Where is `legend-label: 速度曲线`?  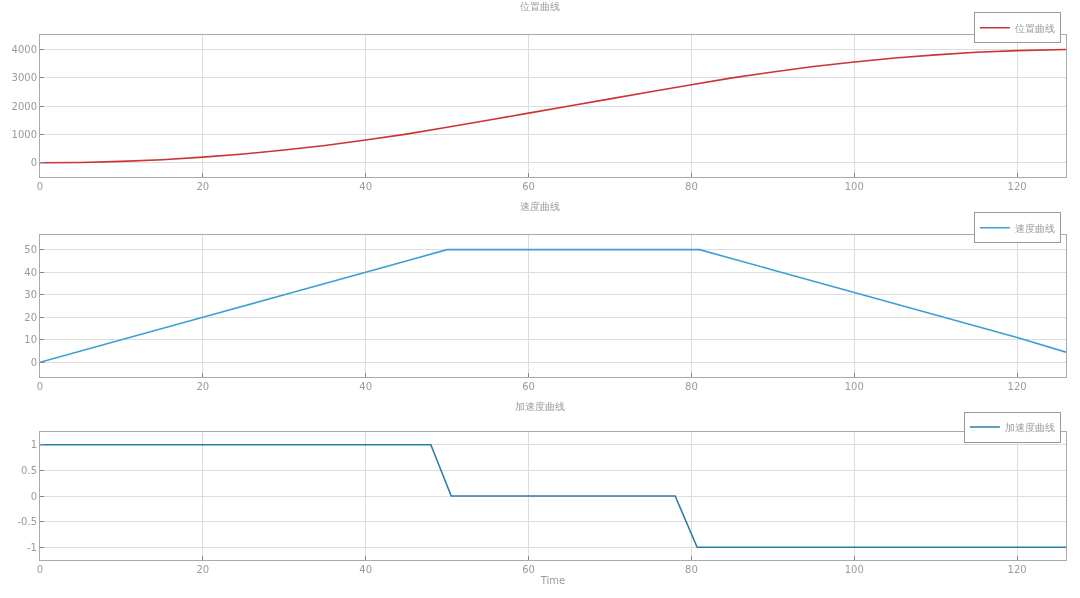
legend-label: 速度曲线 is located at coordinates (1034, 228).